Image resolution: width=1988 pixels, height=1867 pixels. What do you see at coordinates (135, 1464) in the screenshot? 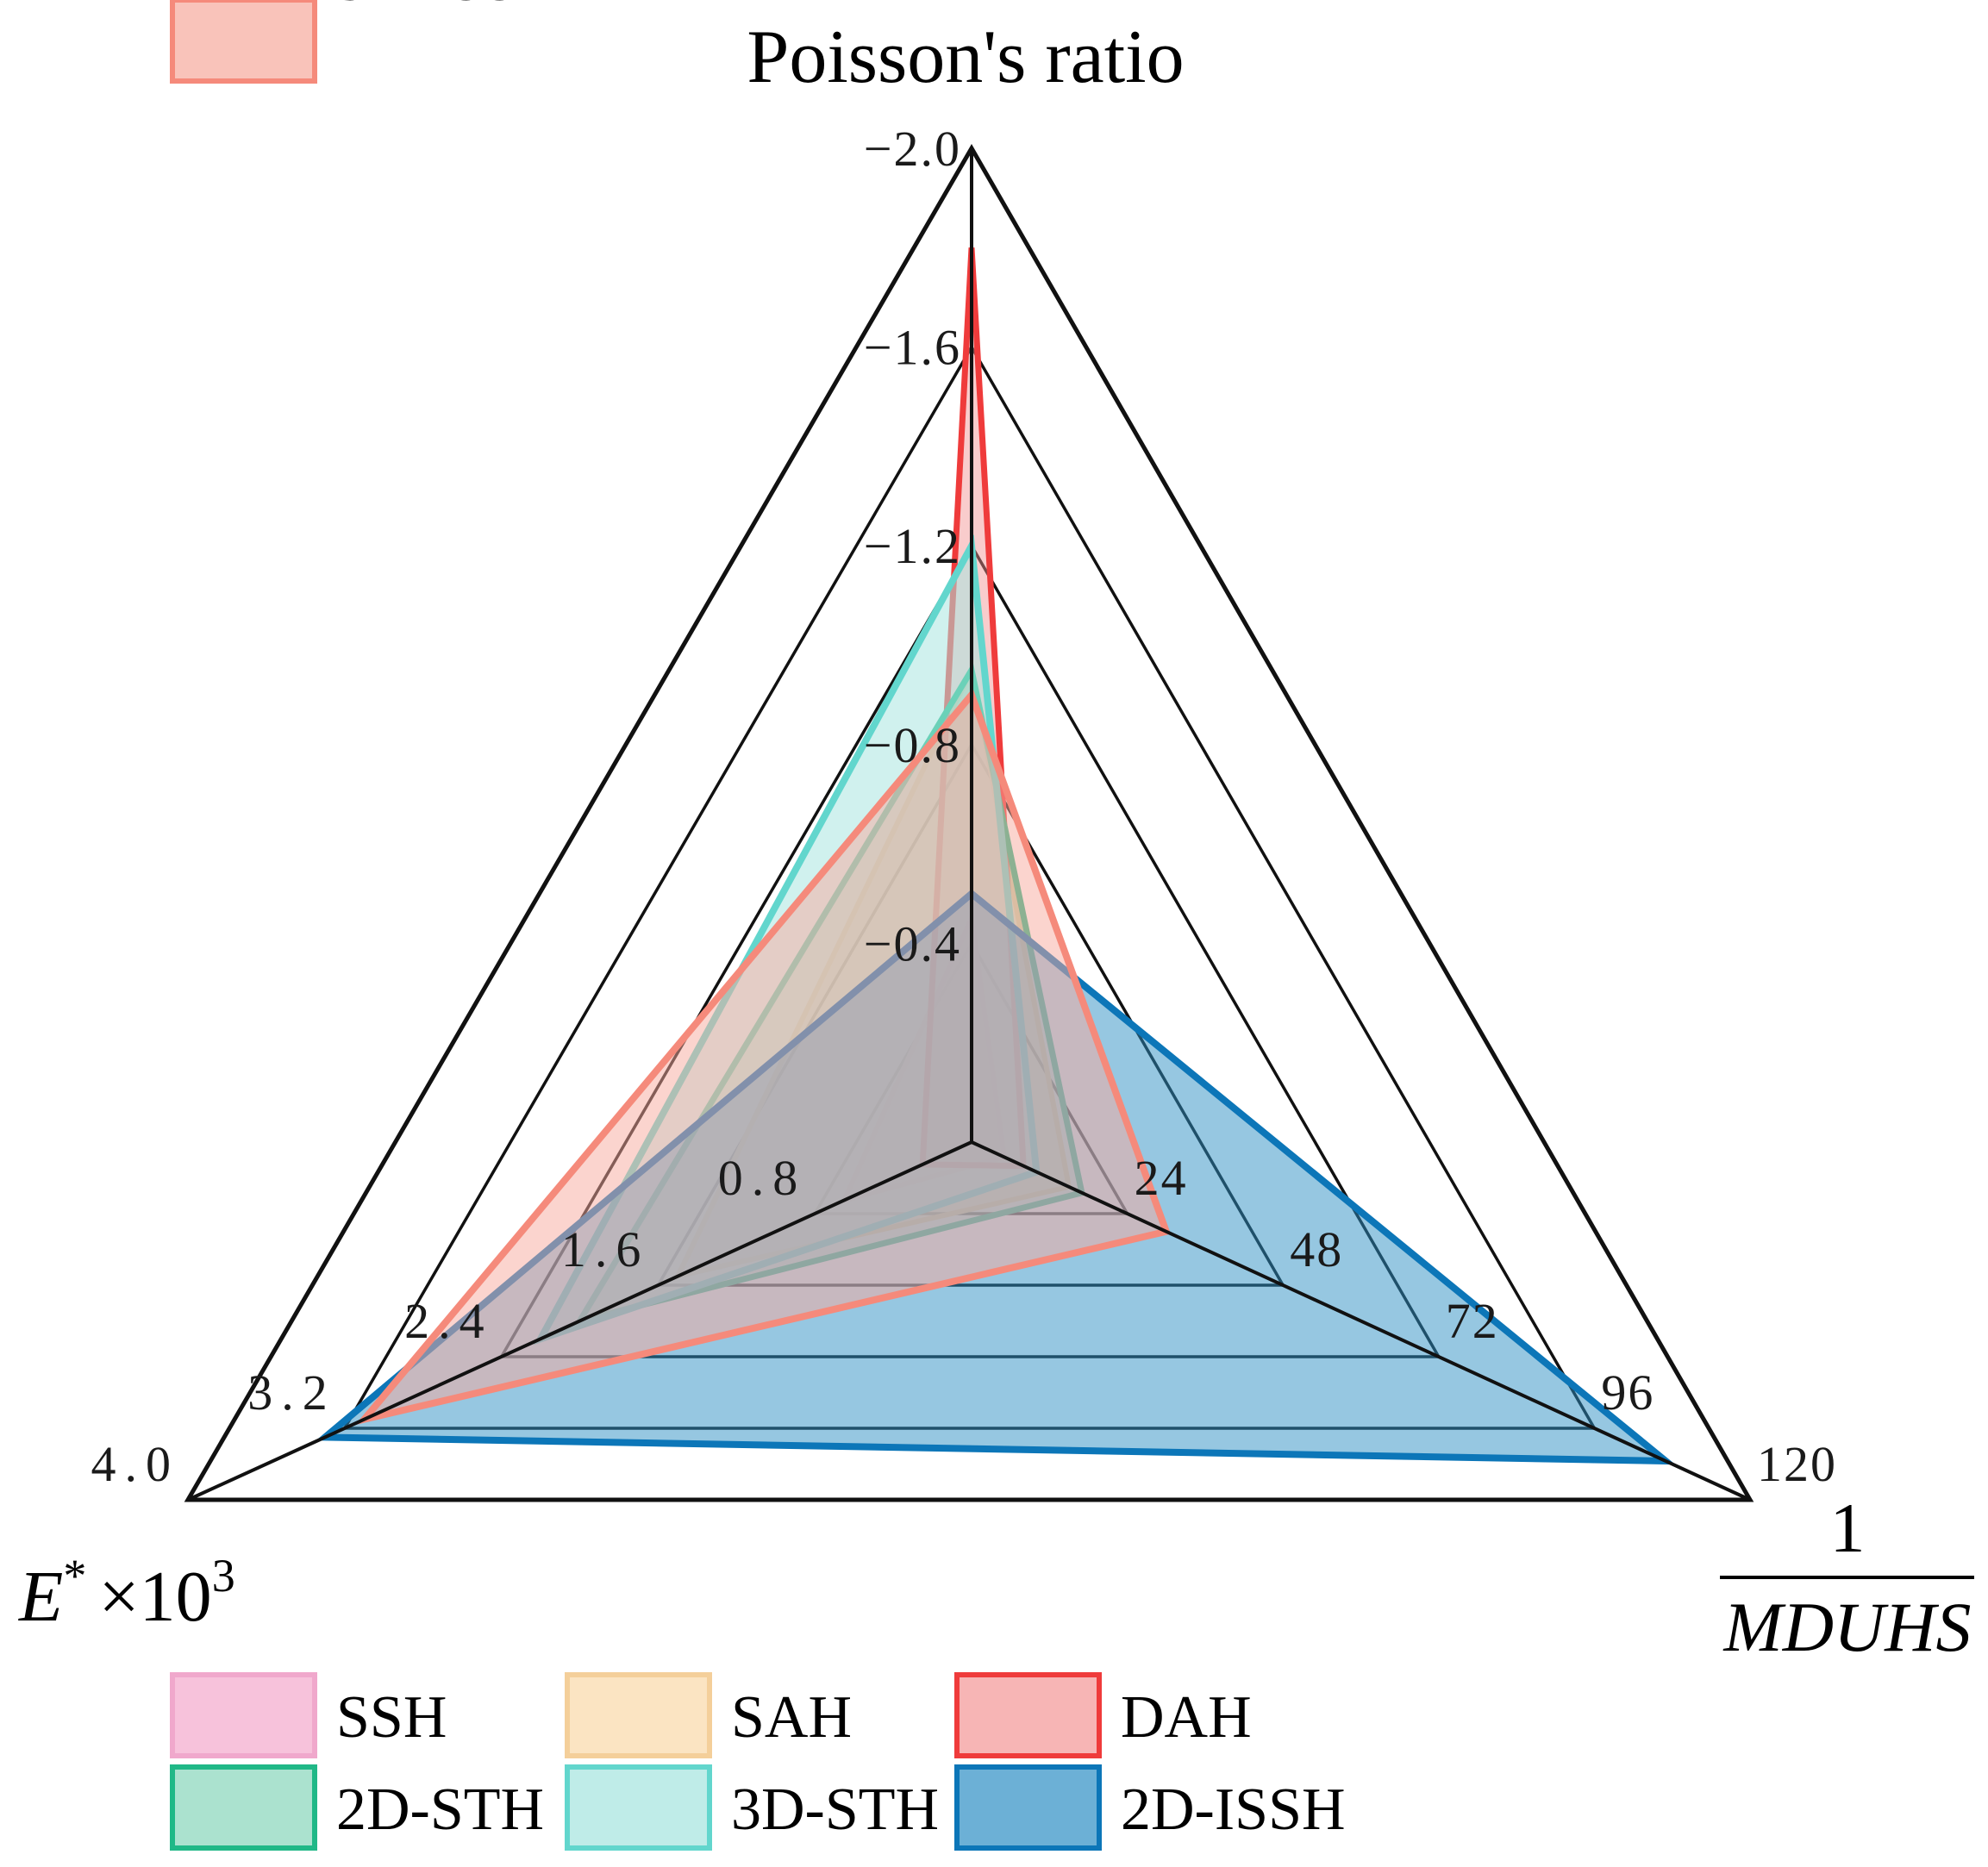
I see `modulus-tick-label: 4.0` at bounding box center [135, 1464].